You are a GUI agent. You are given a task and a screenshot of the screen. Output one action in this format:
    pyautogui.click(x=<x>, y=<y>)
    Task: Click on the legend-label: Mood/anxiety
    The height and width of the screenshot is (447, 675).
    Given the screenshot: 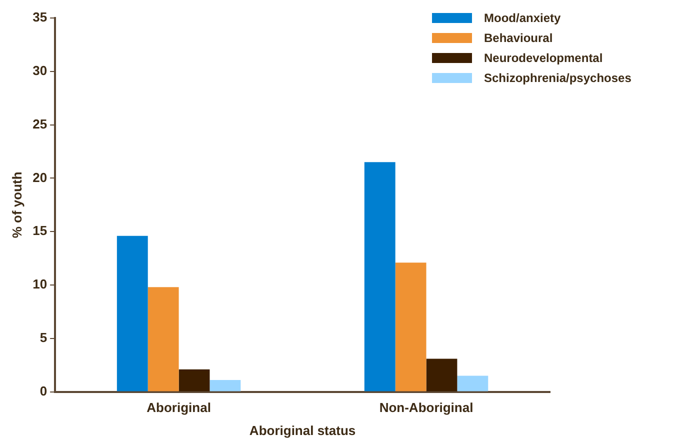 What is the action you would take?
    pyautogui.click(x=522, y=18)
    